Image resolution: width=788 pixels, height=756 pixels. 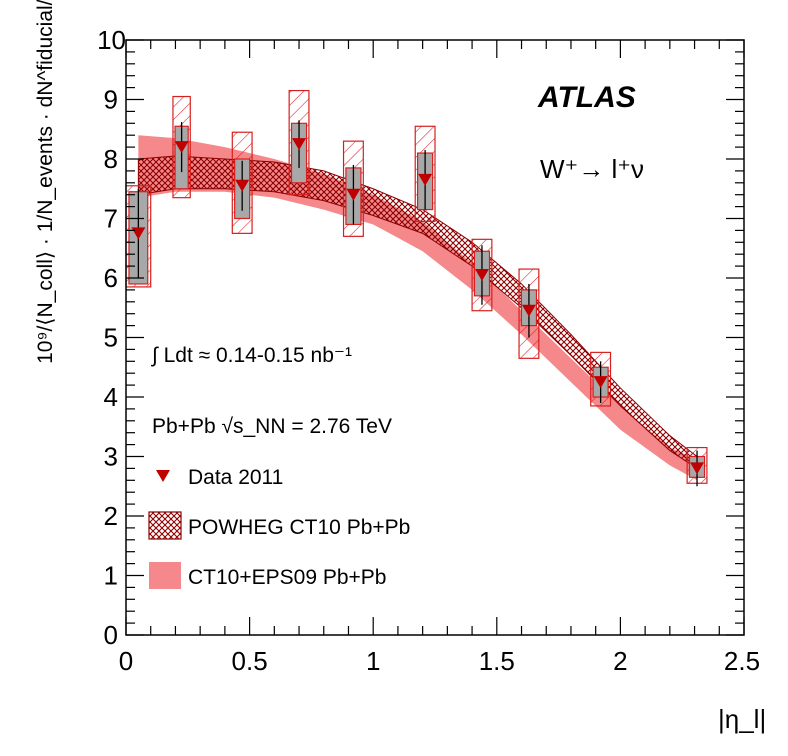 What do you see at coordinates (251, 355) in the screenshot?
I see `luminosity-label: ∫ Ldt ≈ 0.14-0.15 nb⁻¹` at bounding box center [251, 355].